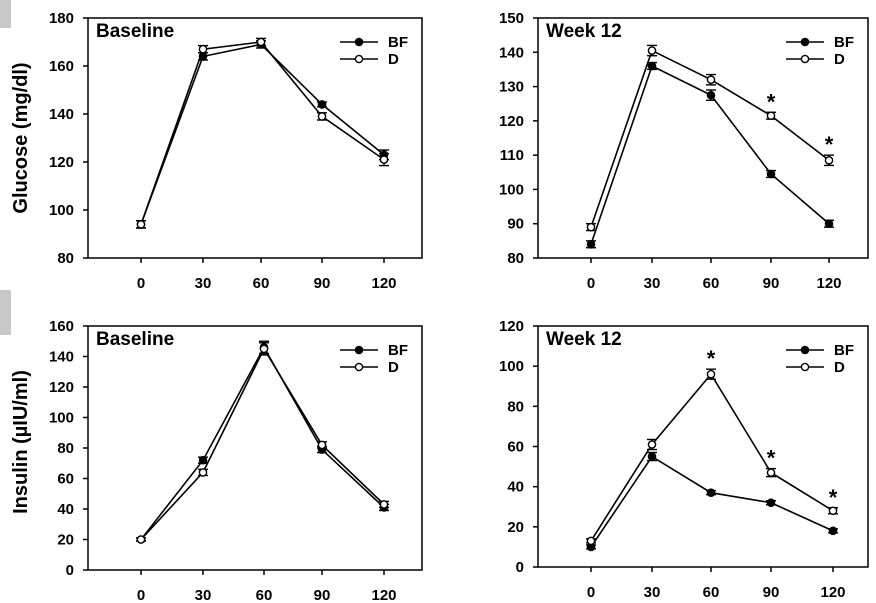 This screenshot has width=876, height=603. I want to click on y-tick-label: 20, so click(515, 527).